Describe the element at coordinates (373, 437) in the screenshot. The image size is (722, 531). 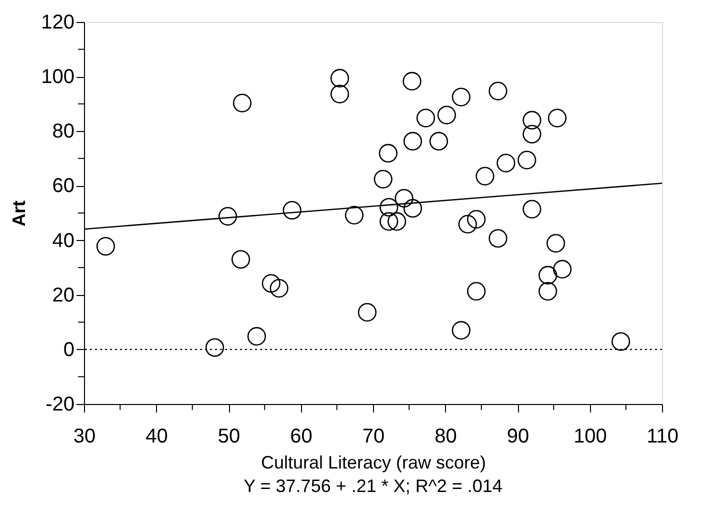
I see `x-tick-label: 70` at that location.